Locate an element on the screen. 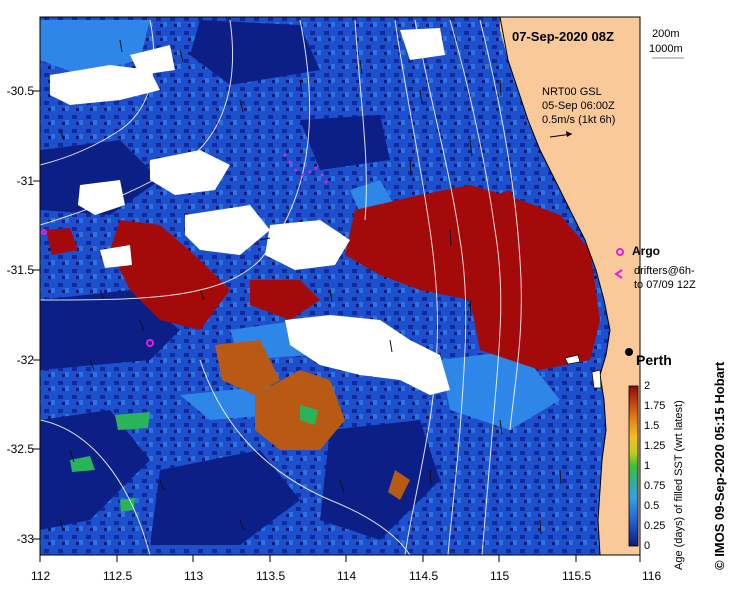 Image resolution: width=739 pixels, height=592 pixels. y-tick: -33 is located at coordinates (25, 539).